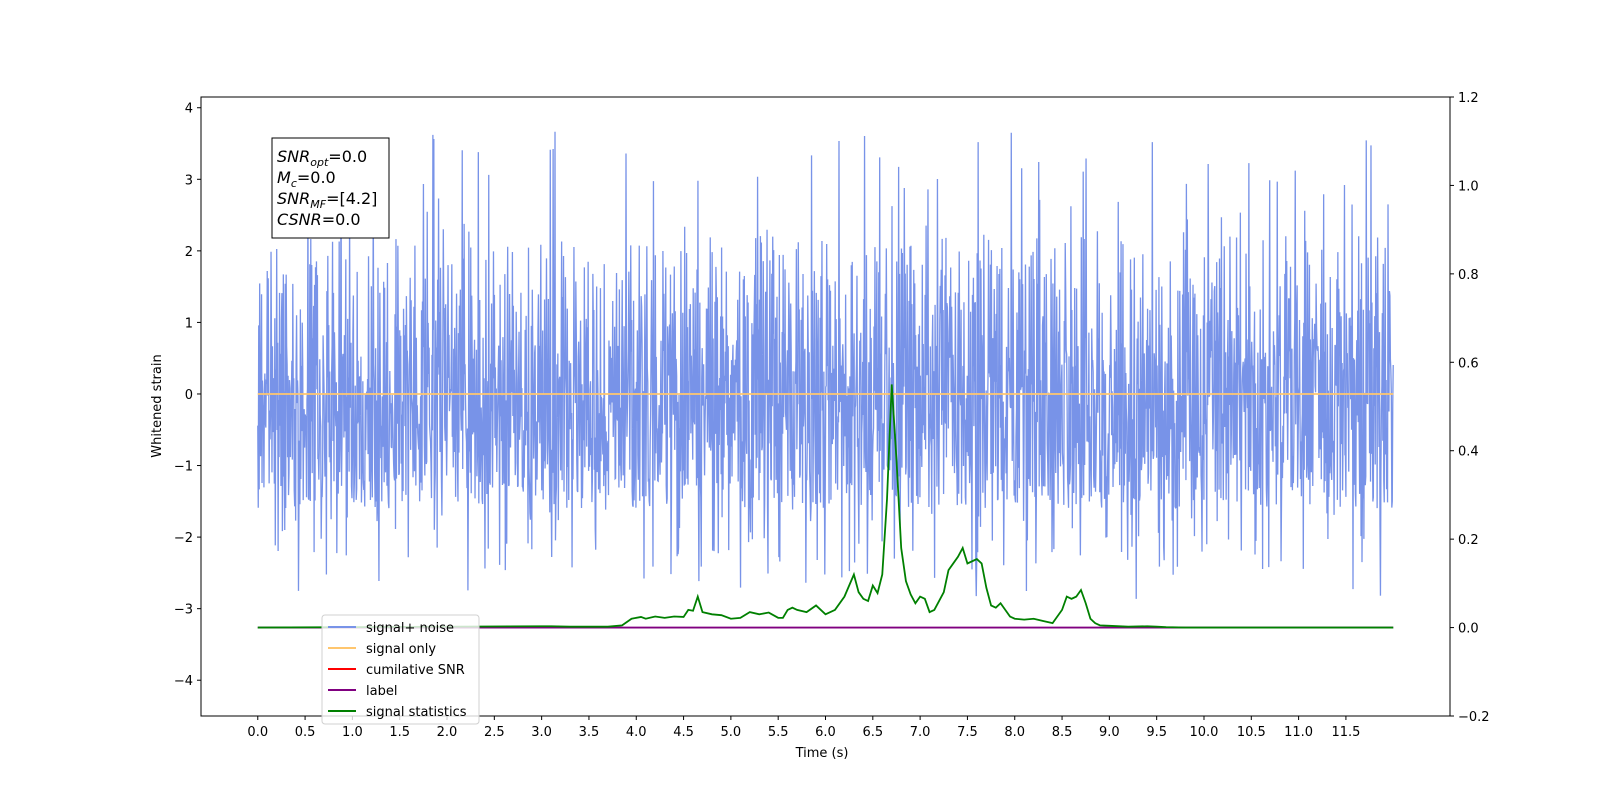 Image resolution: width=1600 pixels, height=800 pixels. I want to click on x-tick-label: 11.0, so click(1298, 732).